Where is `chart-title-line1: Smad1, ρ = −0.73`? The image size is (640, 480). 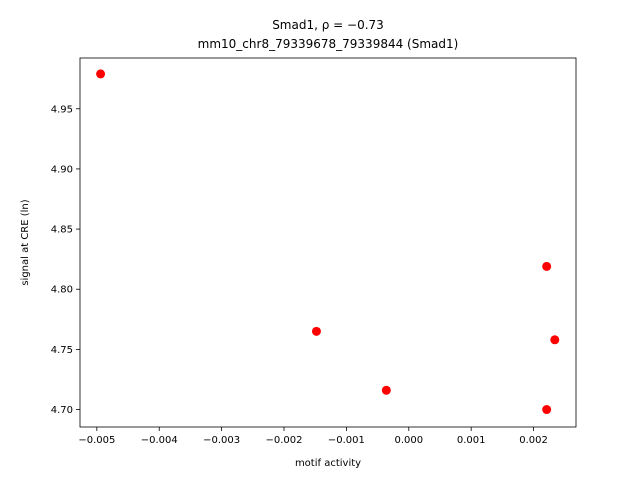 chart-title-line1: Smad1, ρ = −0.73 is located at coordinates (328, 25).